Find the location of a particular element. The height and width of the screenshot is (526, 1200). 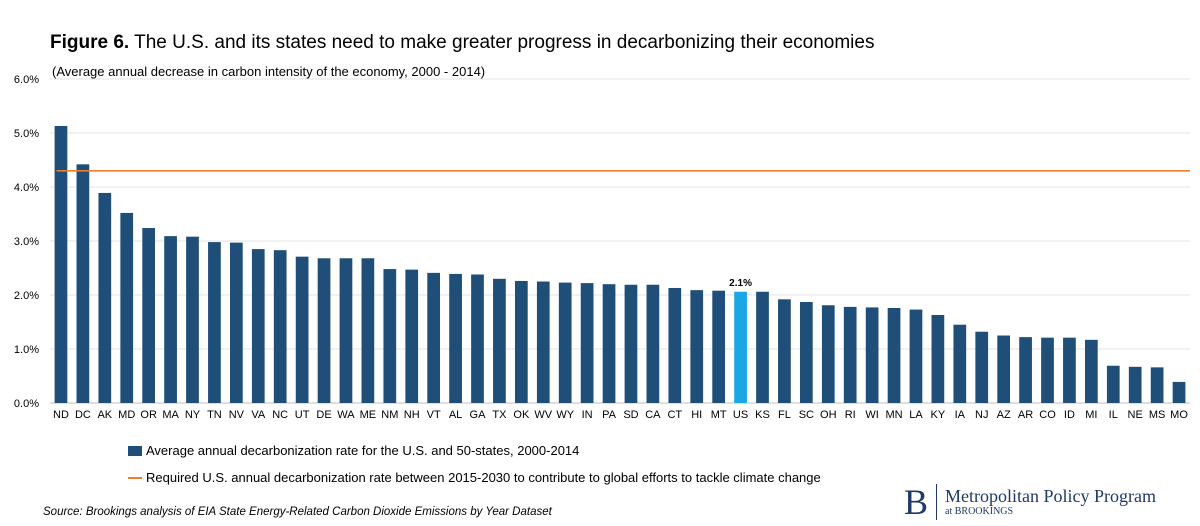

x-tick-label: WV is located at coordinates (543, 415).